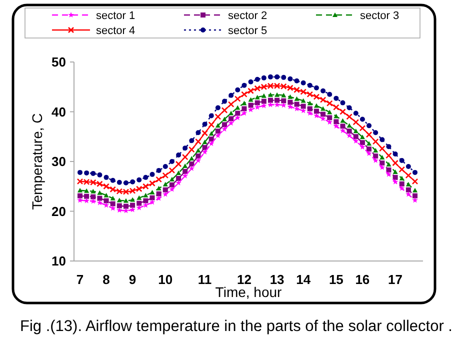 The height and width of the screenshot is (351, 474). What do you see at coordinates (304, 279) in the screenshot?
I see `x-tick-label: 14` at bounding box center [304, 279].